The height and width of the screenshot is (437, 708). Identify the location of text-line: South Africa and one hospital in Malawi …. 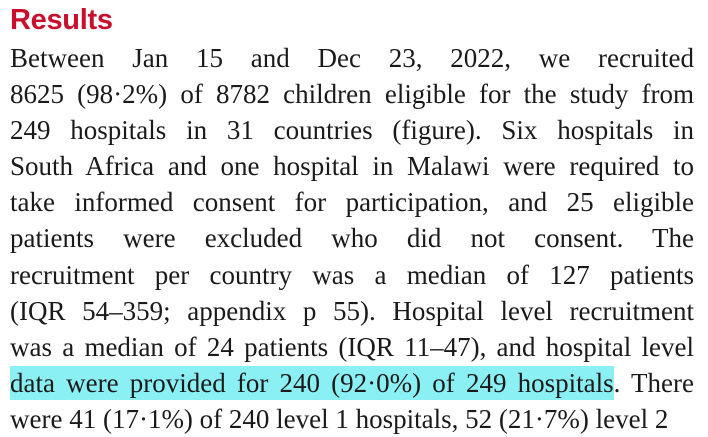
(352, 166).